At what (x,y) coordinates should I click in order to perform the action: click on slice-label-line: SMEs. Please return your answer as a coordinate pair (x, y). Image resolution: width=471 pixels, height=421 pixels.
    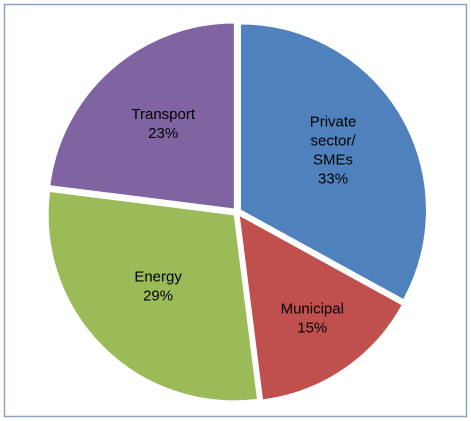
    Looking at the image, I should click on (333, 160).